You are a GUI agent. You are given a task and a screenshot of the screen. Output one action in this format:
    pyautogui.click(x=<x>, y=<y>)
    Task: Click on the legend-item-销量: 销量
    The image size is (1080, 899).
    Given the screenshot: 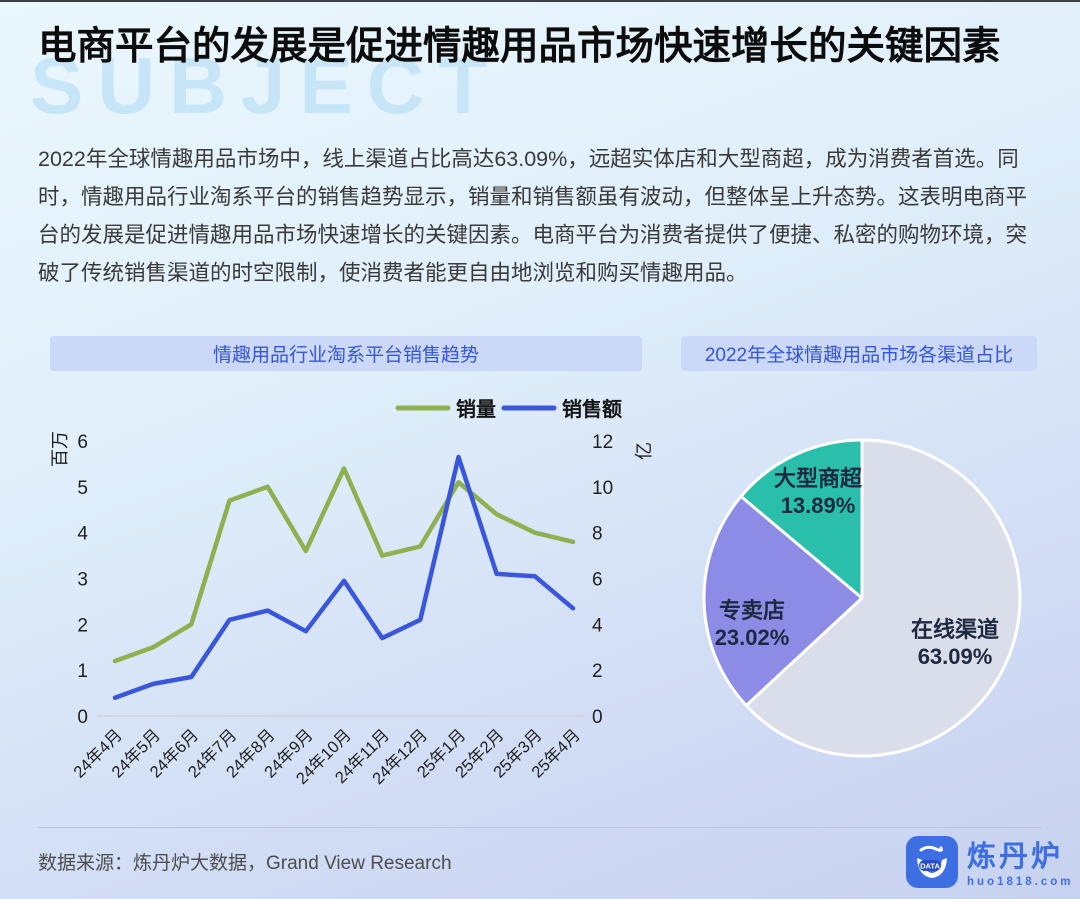 What is the action you would take?
    pyautogui.click(x=445, y=409)
    